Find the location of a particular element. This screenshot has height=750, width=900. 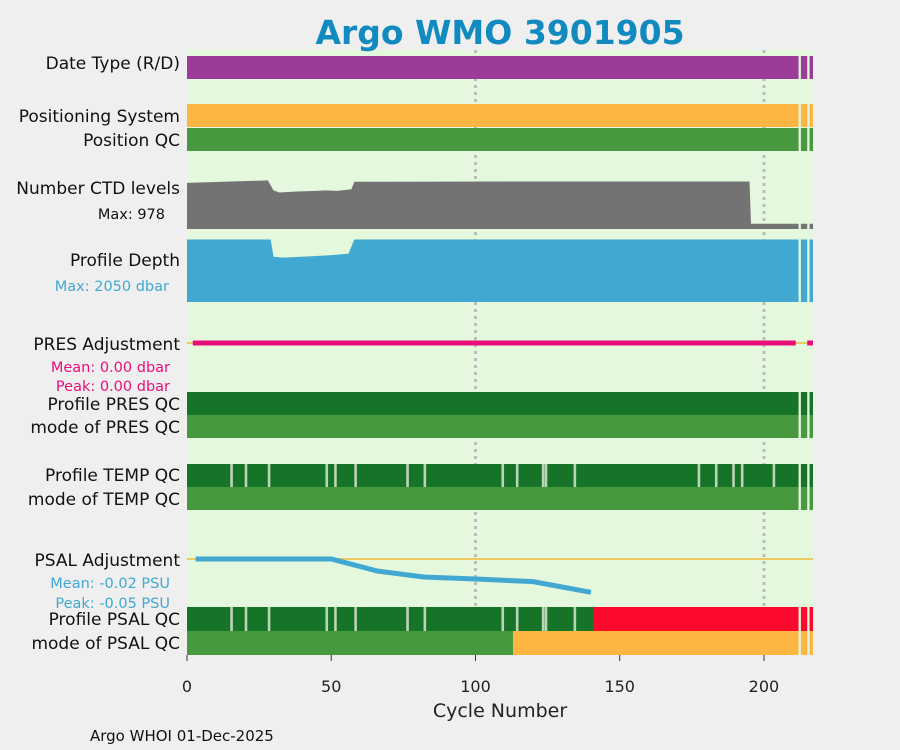

label-psal-adj-peak: Peak: -0.05 PSU is located at coordinates (112, 604).